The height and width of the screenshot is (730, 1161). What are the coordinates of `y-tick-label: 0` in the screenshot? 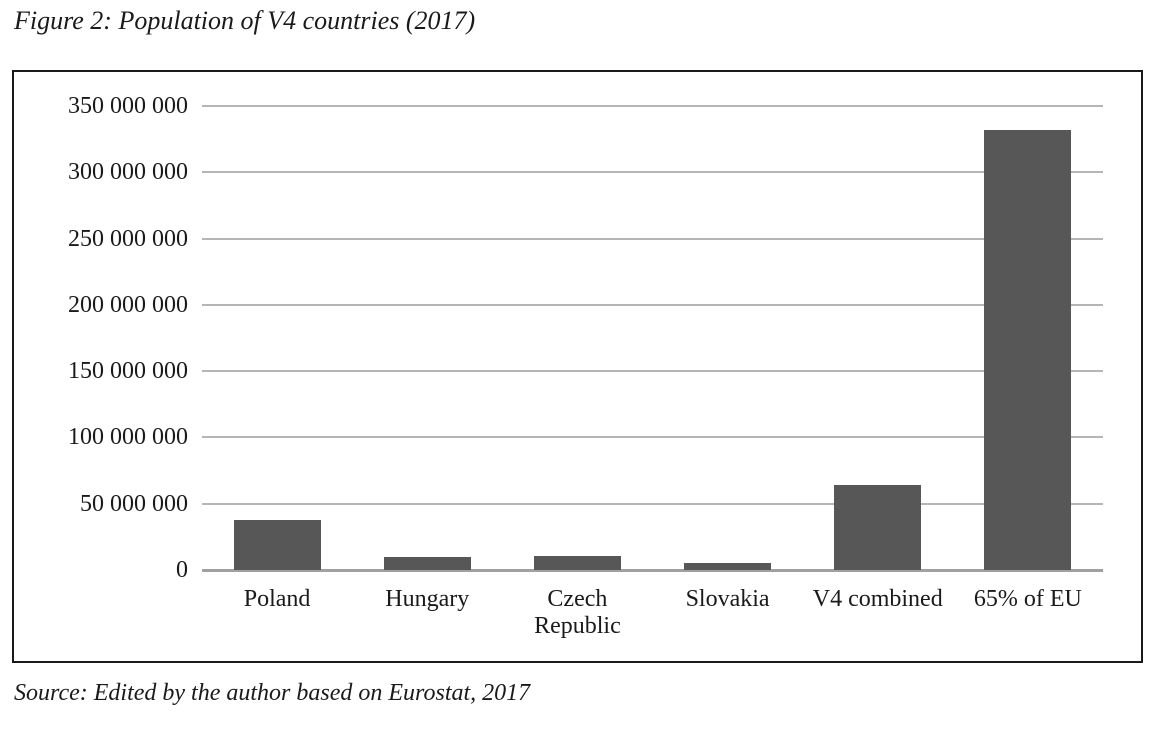 It's located at (182, 570).